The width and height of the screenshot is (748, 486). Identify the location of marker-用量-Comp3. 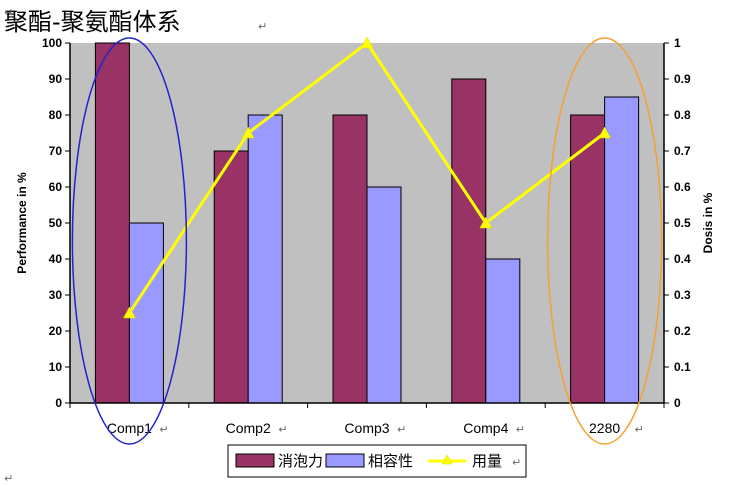
(367, 42).